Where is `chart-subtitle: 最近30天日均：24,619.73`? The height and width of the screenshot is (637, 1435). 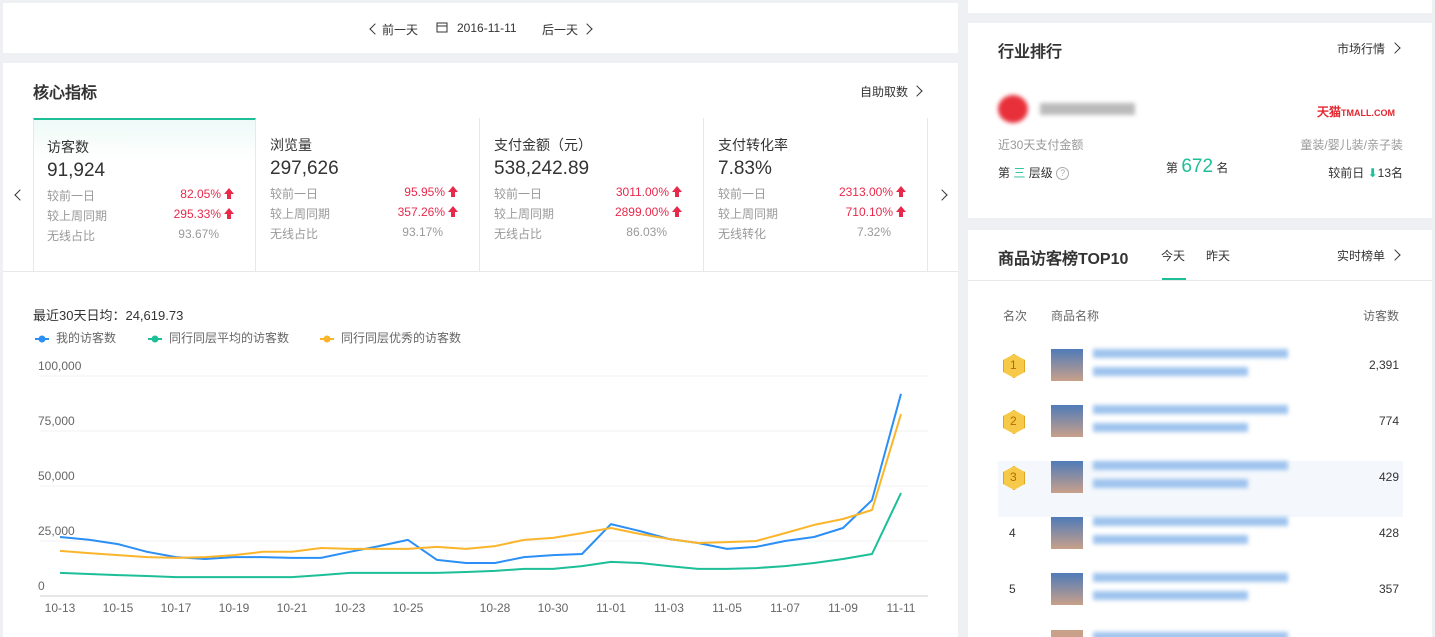
chart-subtitle: 最近30天日均：24,619.73 is located at coordinates (108, 315).